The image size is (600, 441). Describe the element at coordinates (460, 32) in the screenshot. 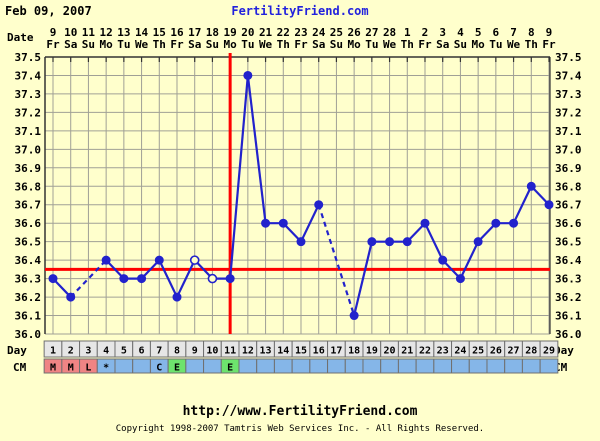

I see `date-label: 4` at that location.